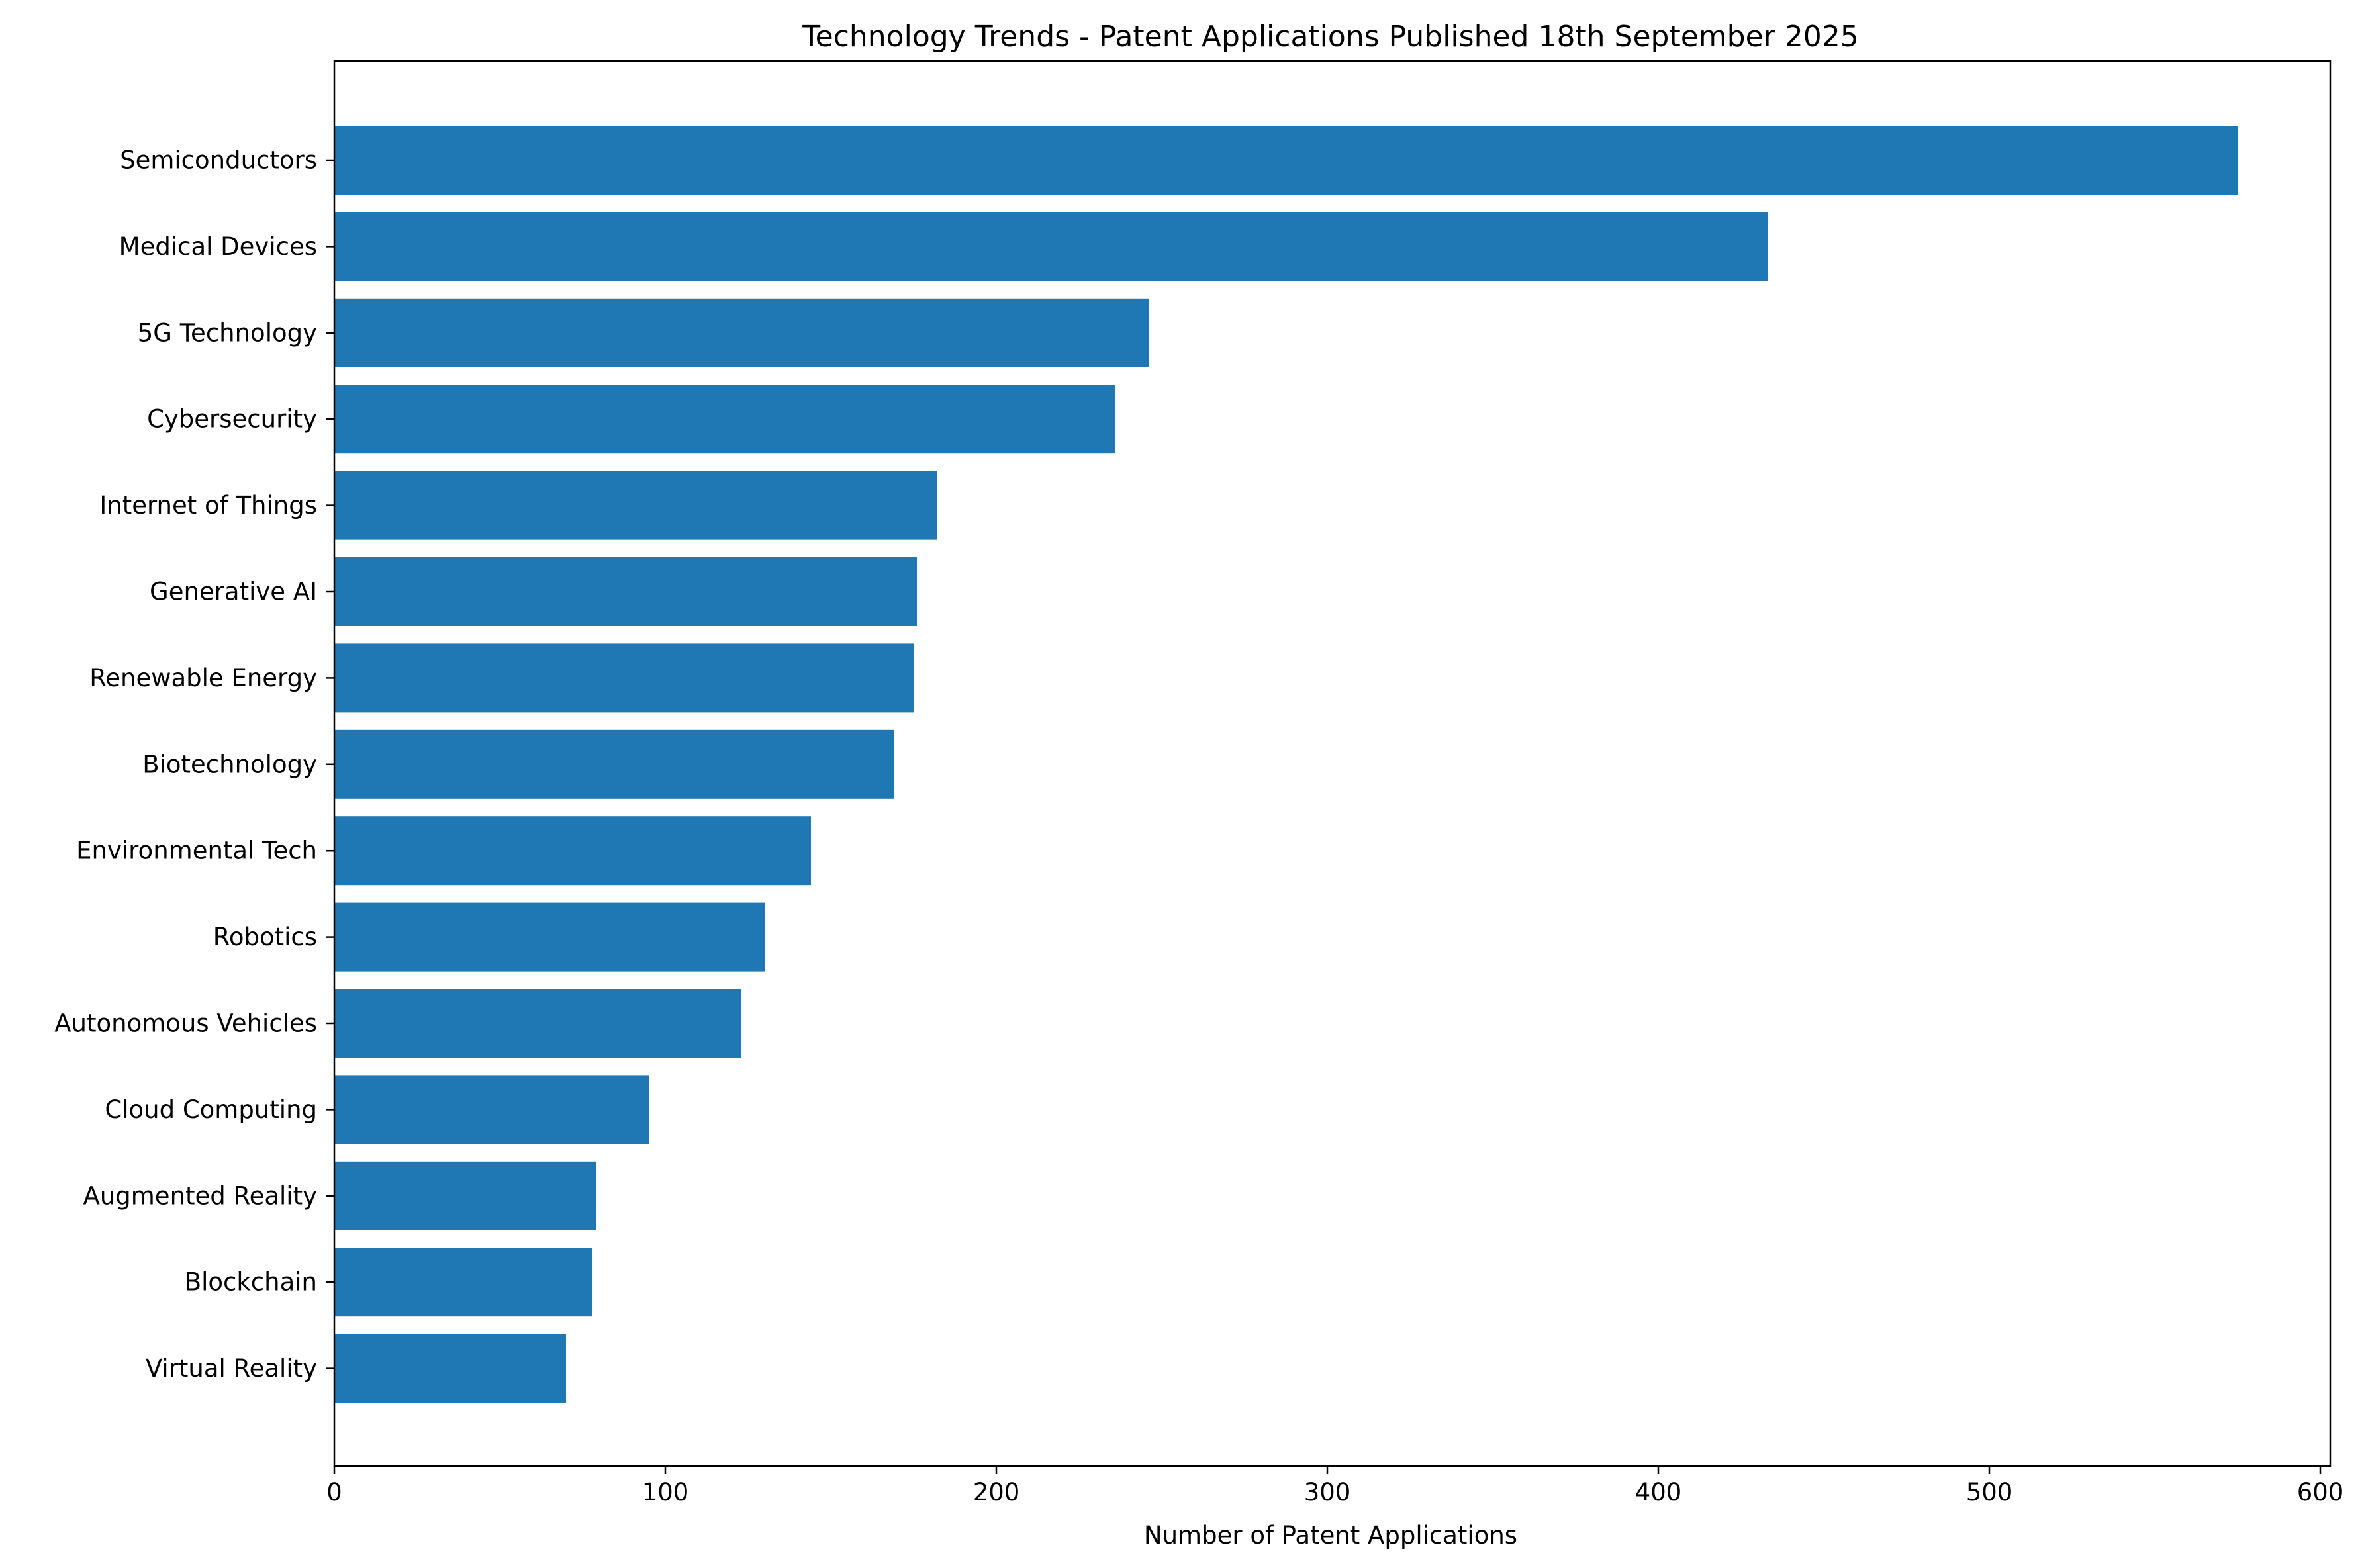 The height and width of the screenshot is (1568, 2362). What do you see at coordinates (463, 1282) in the screenshot?
I see `bar-blockchain` at bounding box center [463, 1282].